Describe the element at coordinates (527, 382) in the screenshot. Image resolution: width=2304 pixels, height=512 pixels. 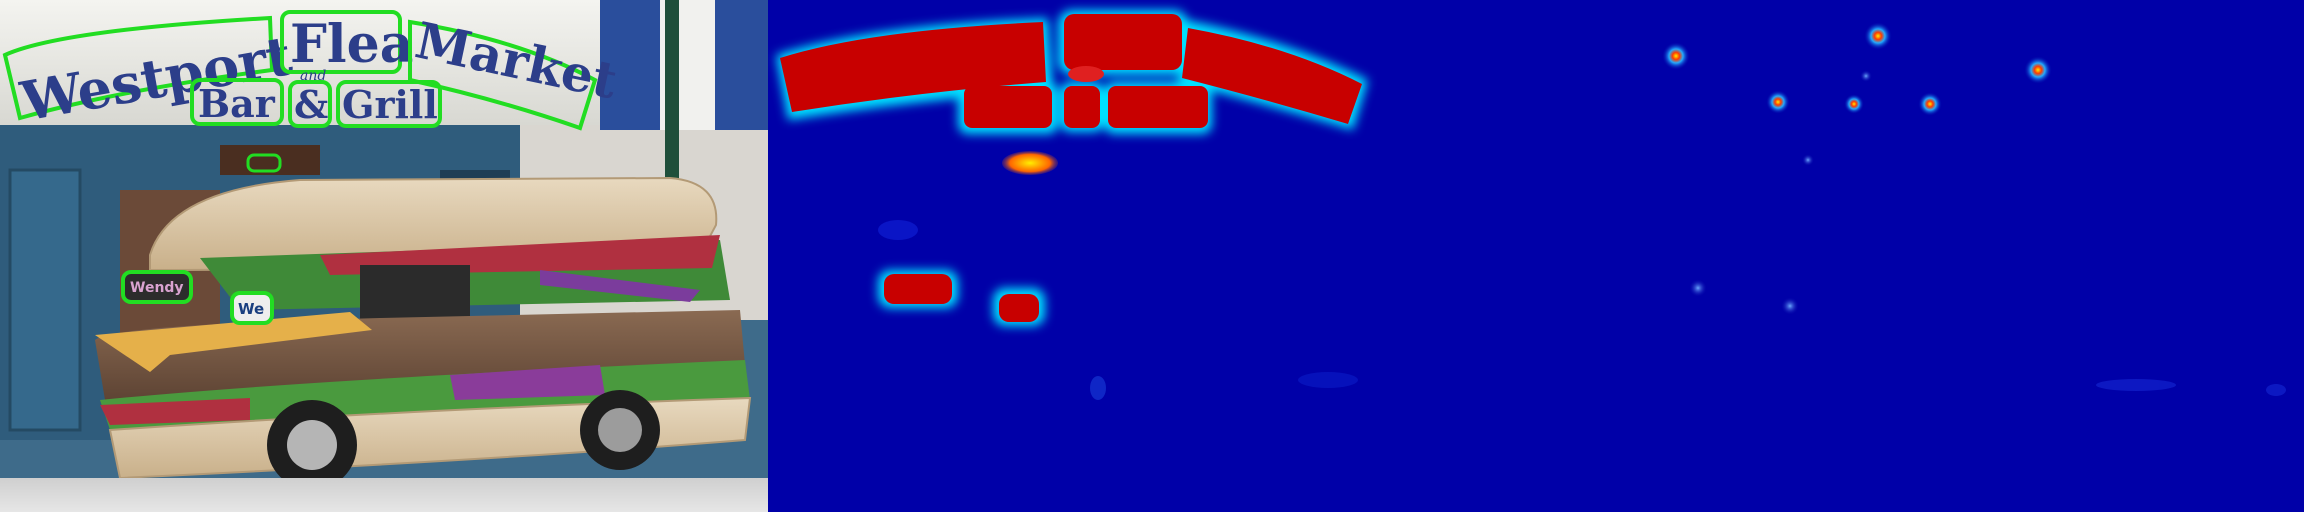
I see `onion-bottom` at that location.